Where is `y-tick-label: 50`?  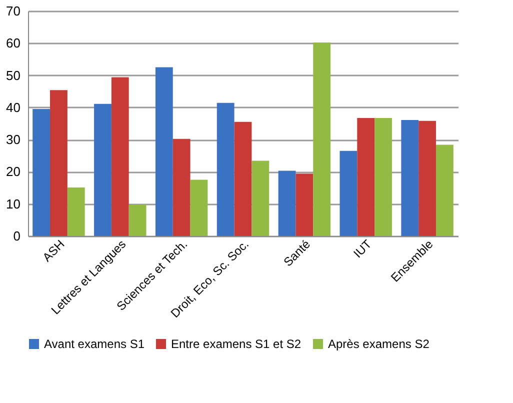 y-tick-label: 50 is located at coordinates (13, 75).